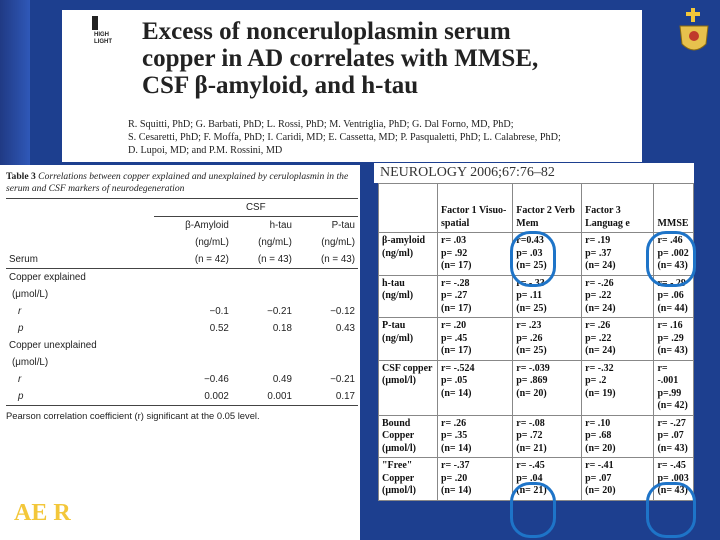  I want to click on citation-bar: NEUROLOGY 2006;67:76–82, so click(534, 173).